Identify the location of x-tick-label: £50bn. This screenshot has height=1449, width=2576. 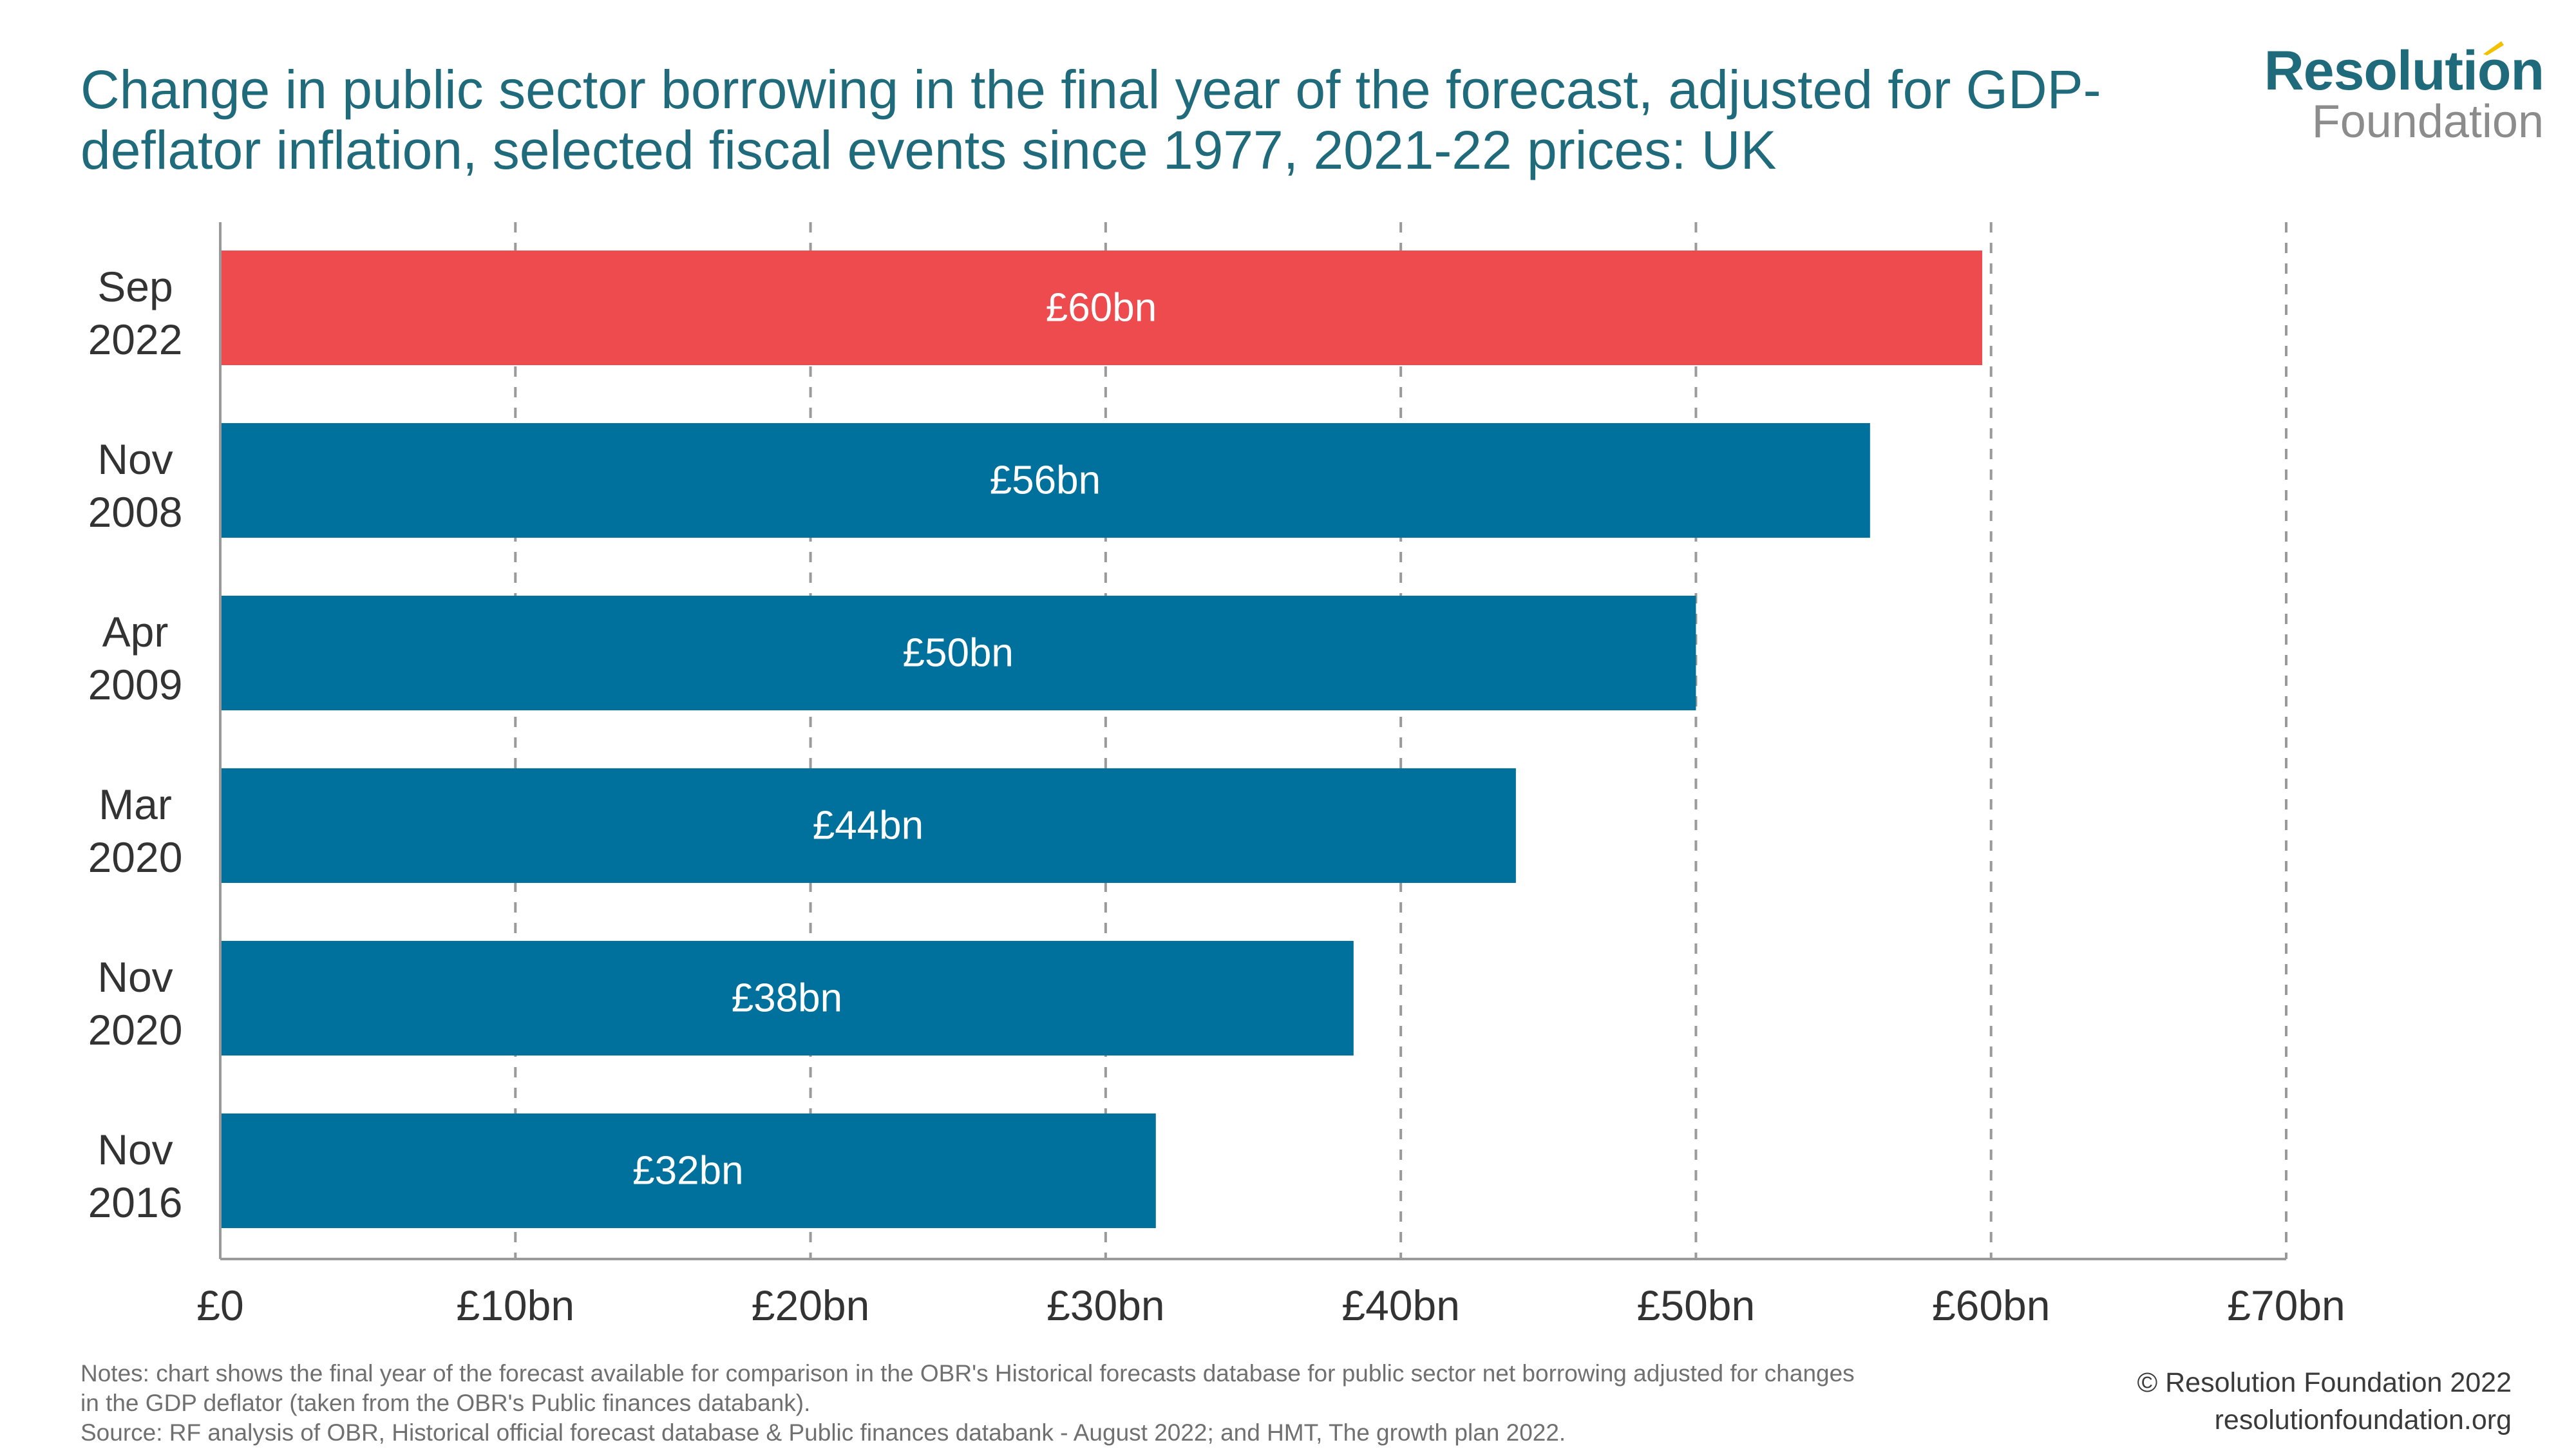
(1696, 1305).